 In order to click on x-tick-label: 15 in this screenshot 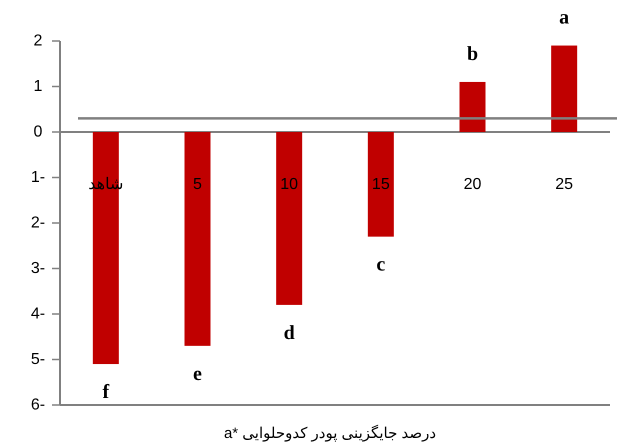, I will do `click(381, 184)`.